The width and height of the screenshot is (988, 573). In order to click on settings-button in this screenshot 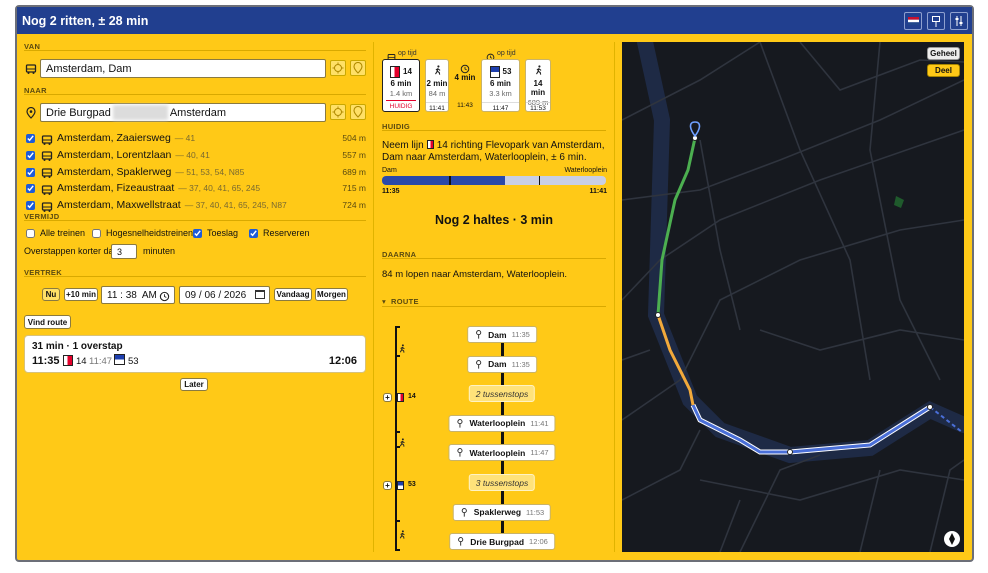, I will do `click(959, 21)`.